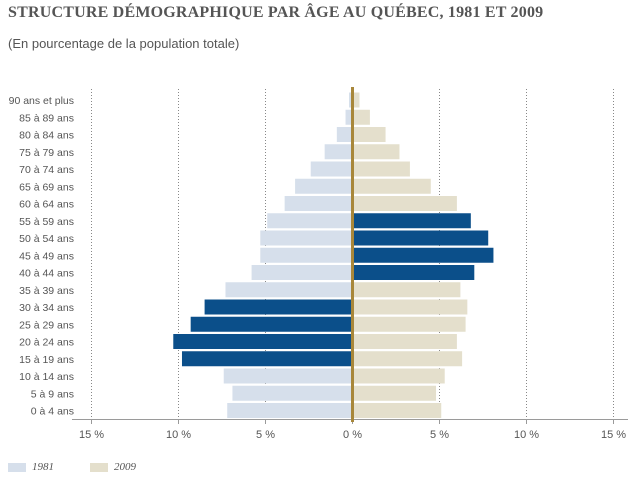 This screenshot has width=640, height=479. What do you see at coordinates (46, 239) in the screenshot?
I see `category-label-8: 50 à 54 ans` at bounding box center [46, 239].